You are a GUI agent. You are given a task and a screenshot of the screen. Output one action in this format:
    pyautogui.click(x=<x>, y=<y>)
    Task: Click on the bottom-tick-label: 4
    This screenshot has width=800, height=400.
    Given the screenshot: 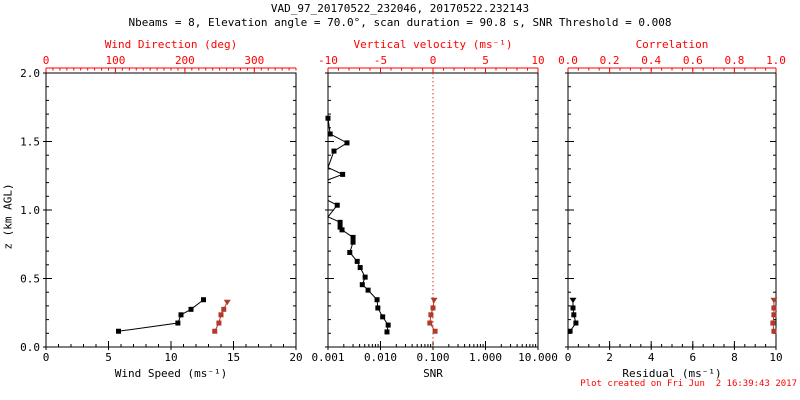 What is the action you would take?
    pyautogui.click(x=651, y=357)
    